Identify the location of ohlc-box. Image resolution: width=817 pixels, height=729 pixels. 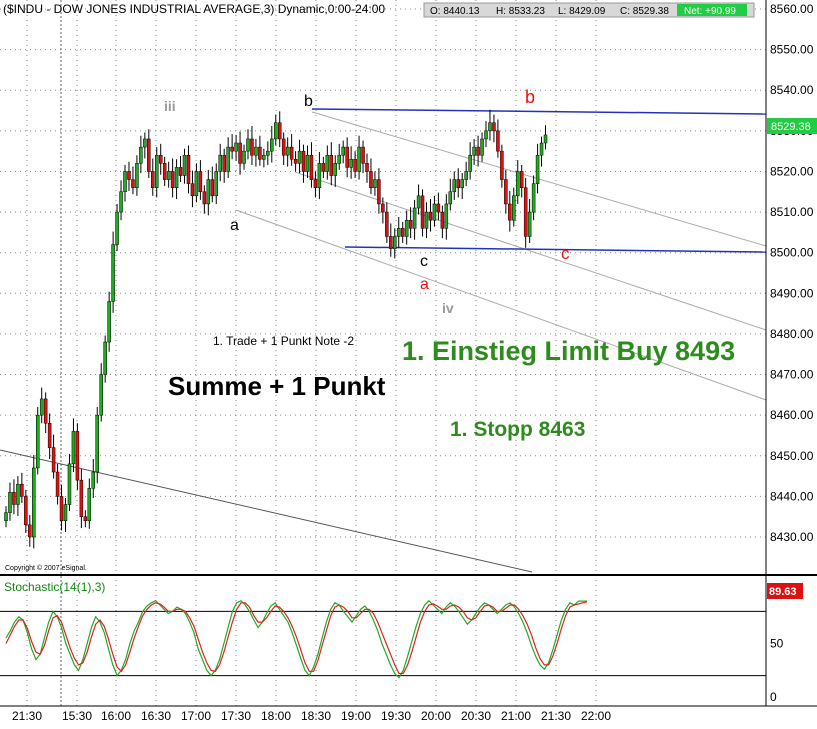
(589, 10).